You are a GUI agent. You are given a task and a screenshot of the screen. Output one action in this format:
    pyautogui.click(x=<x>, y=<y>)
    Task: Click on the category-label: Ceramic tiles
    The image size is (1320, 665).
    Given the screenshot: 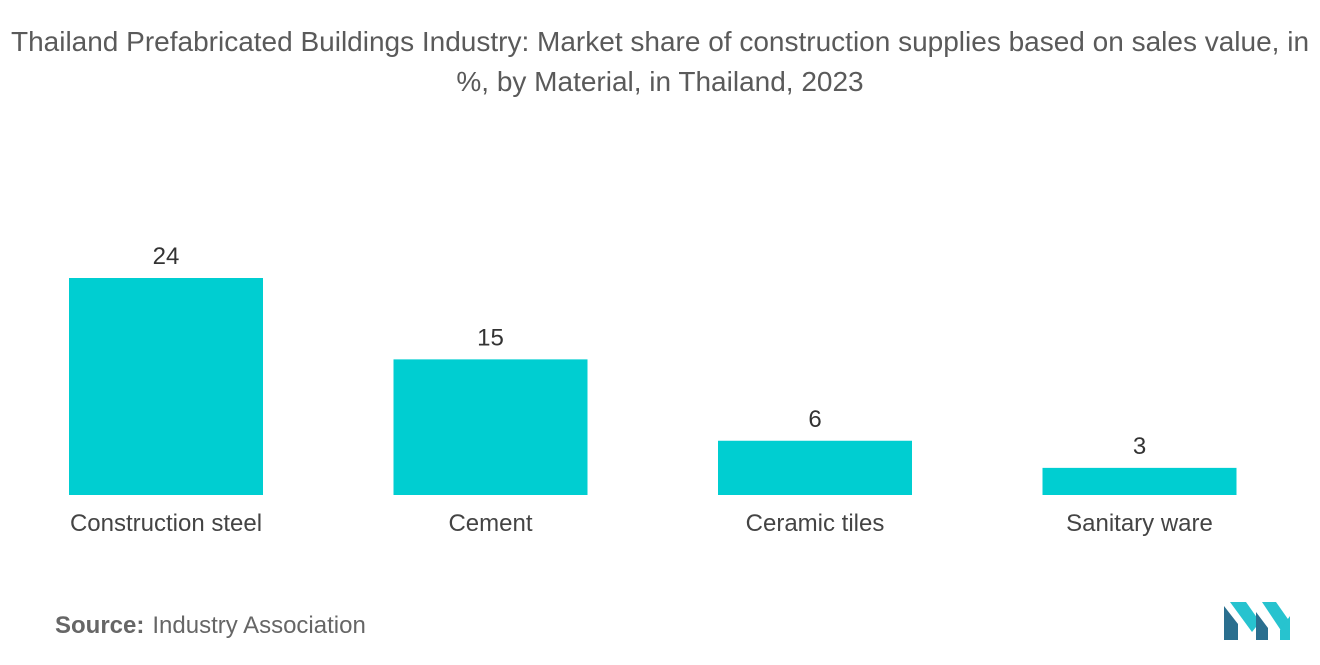 What is the action you would take?
    pyautogui.click(x=815, y=523)
    